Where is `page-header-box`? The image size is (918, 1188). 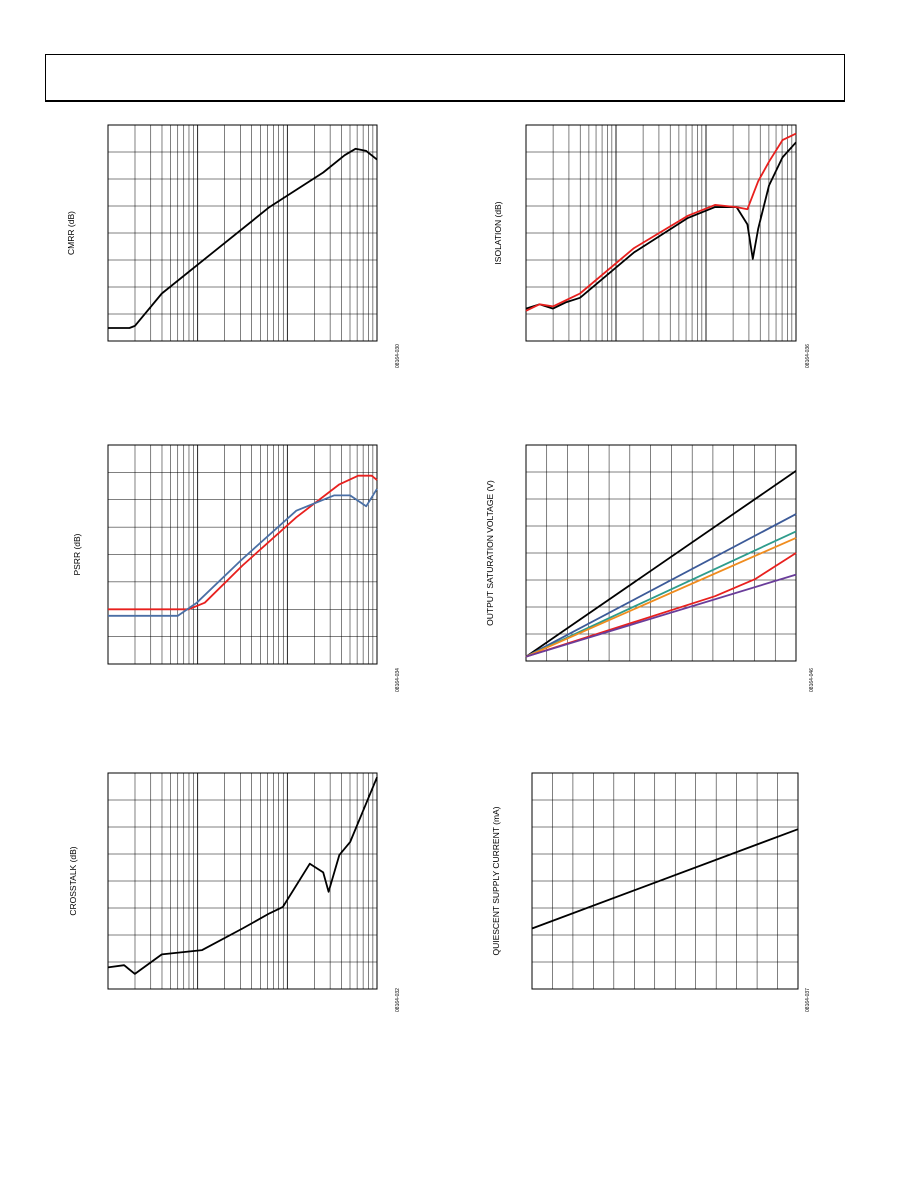
page-header-box is located at coordinates (445, 78).